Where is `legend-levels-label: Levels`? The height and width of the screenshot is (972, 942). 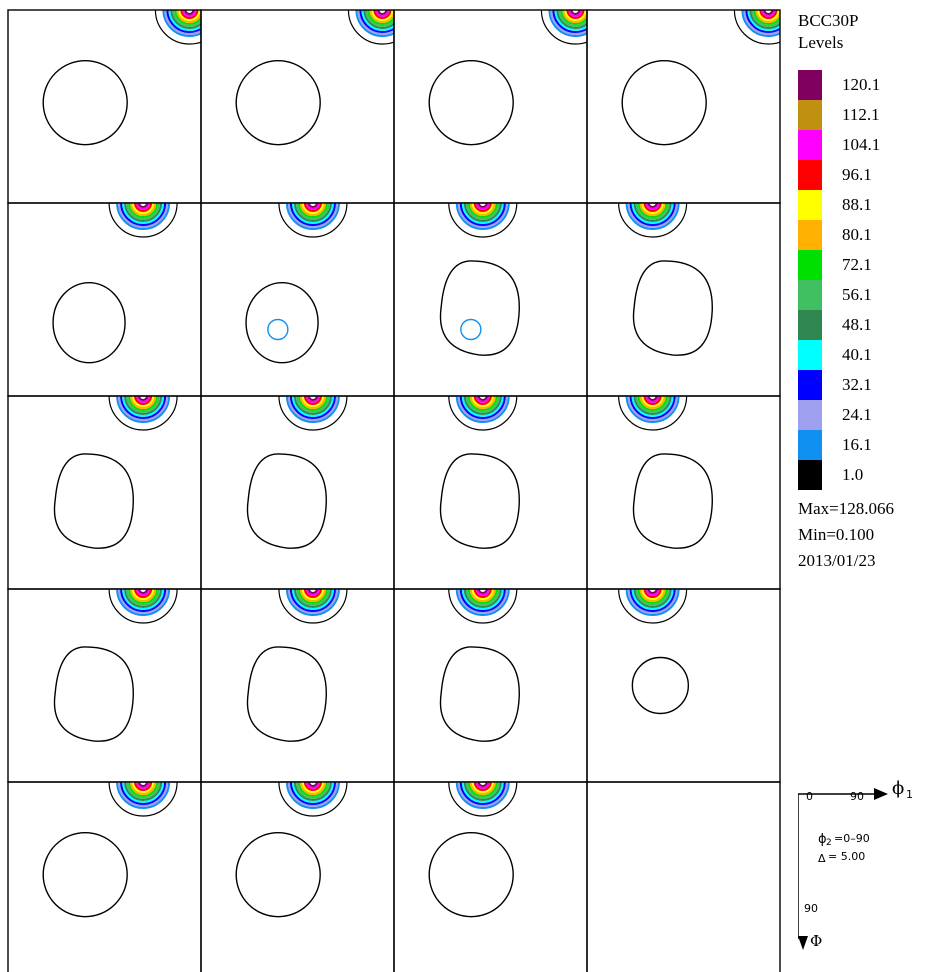
legend-levels-label: Levels is located at coordinates (821, 42).